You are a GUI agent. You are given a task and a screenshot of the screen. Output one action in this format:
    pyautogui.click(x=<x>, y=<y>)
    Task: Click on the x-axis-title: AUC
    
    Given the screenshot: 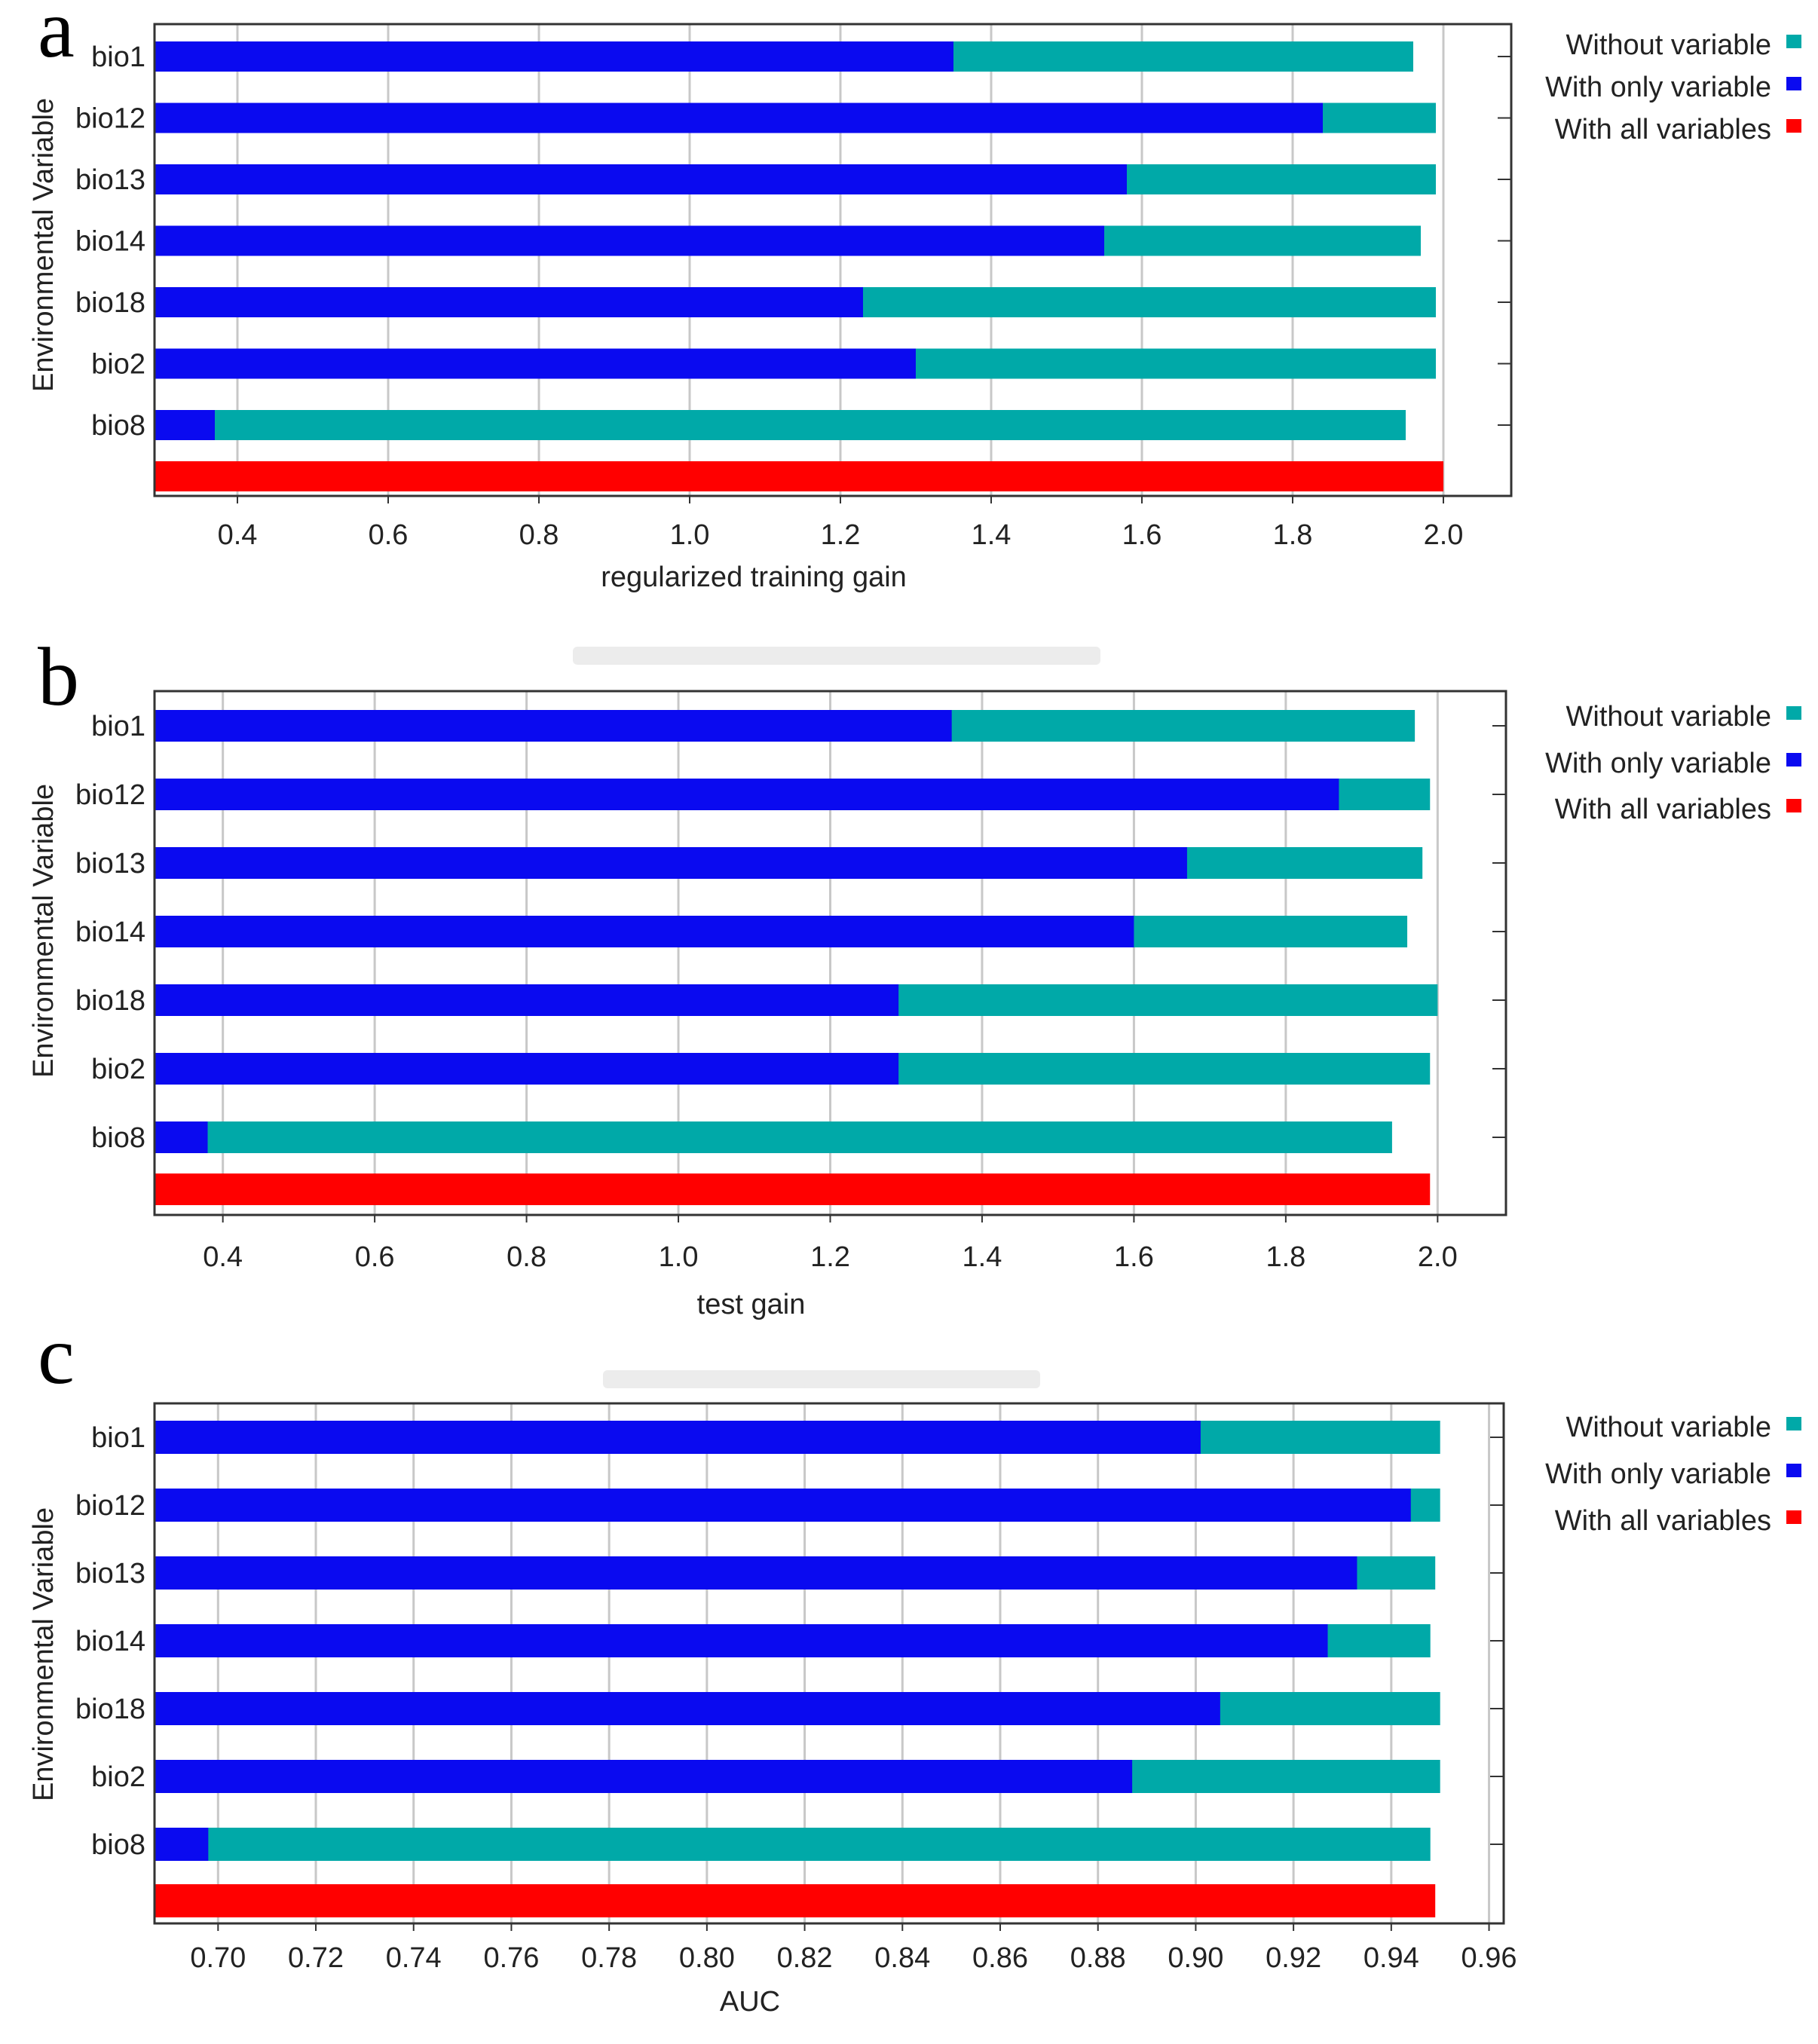 What is the action you would take?
    pyautogui.click(x=750, y=2002)
    